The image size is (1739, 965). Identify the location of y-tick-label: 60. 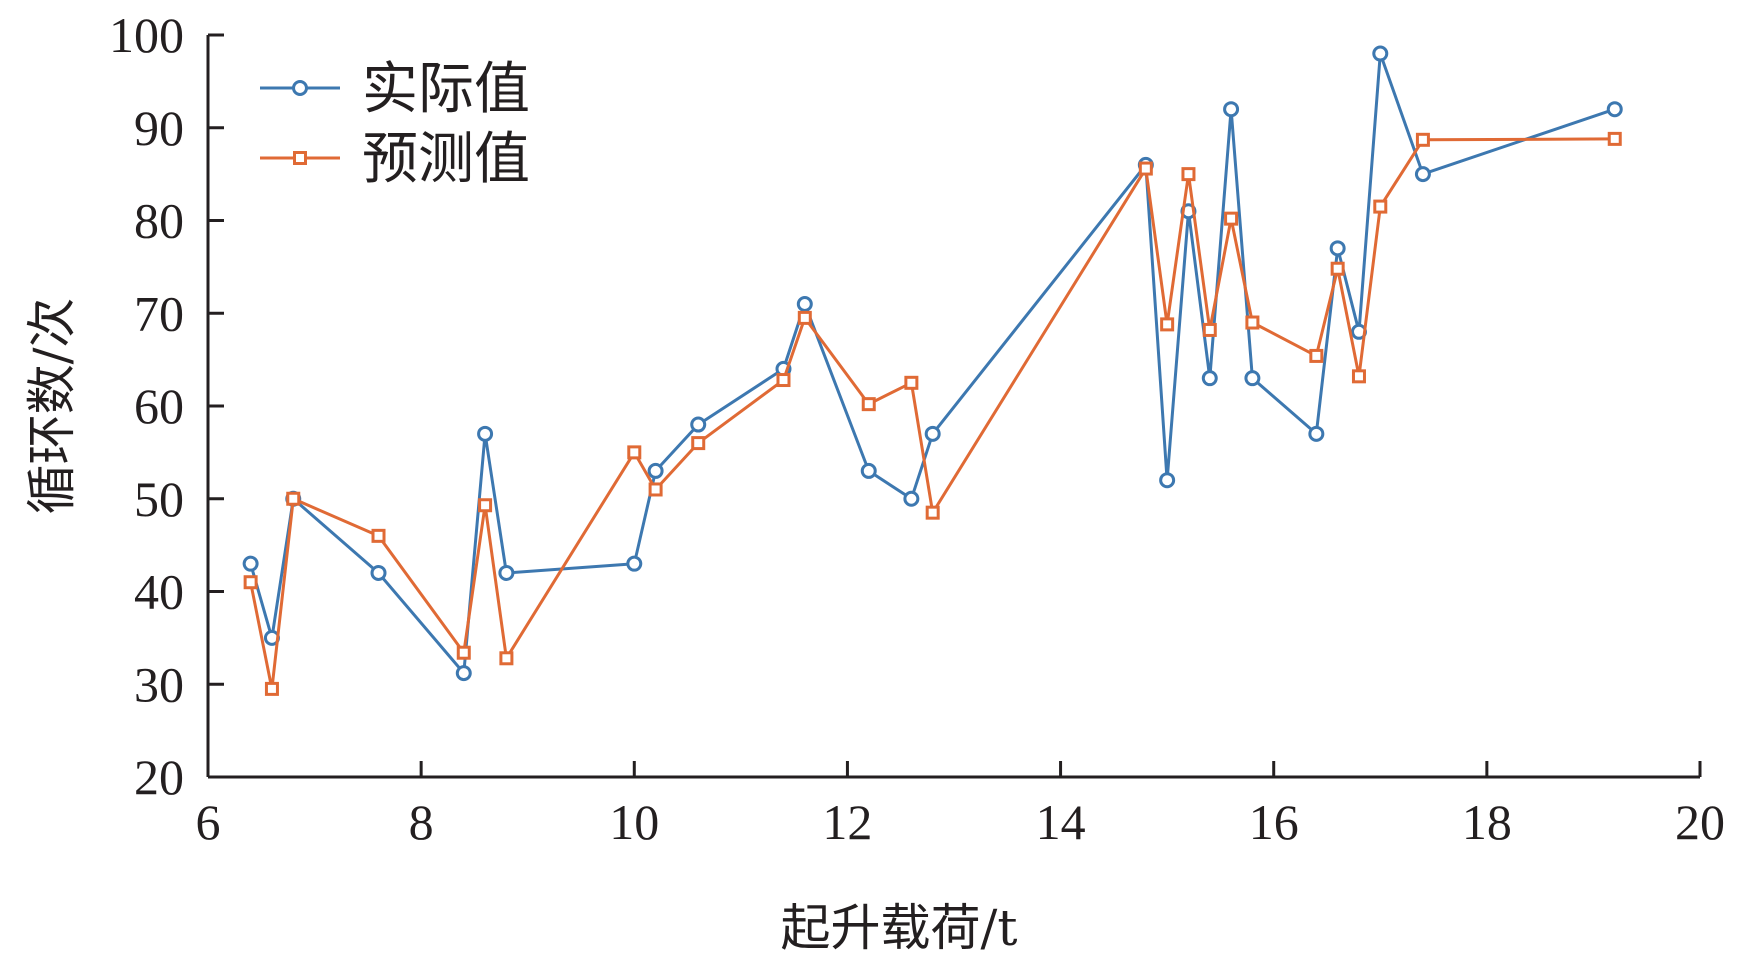
(159, 406).